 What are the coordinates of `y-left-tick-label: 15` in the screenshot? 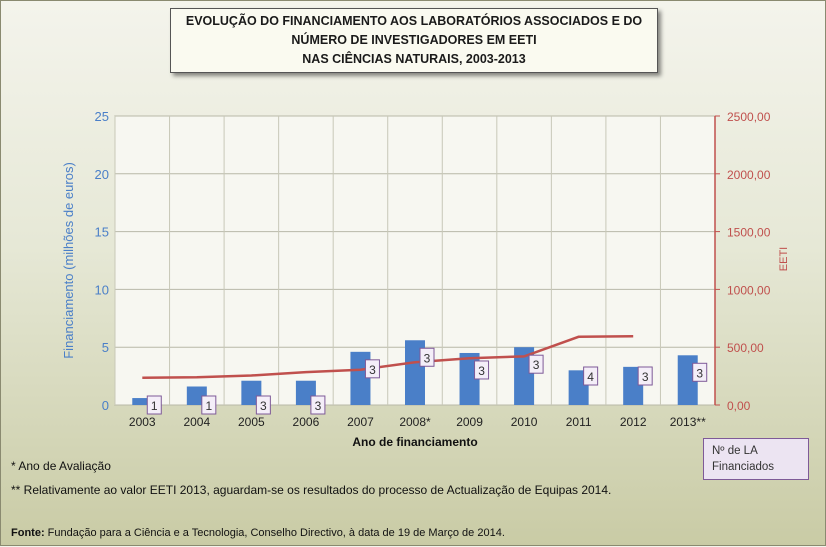 It's located at (102, 232).